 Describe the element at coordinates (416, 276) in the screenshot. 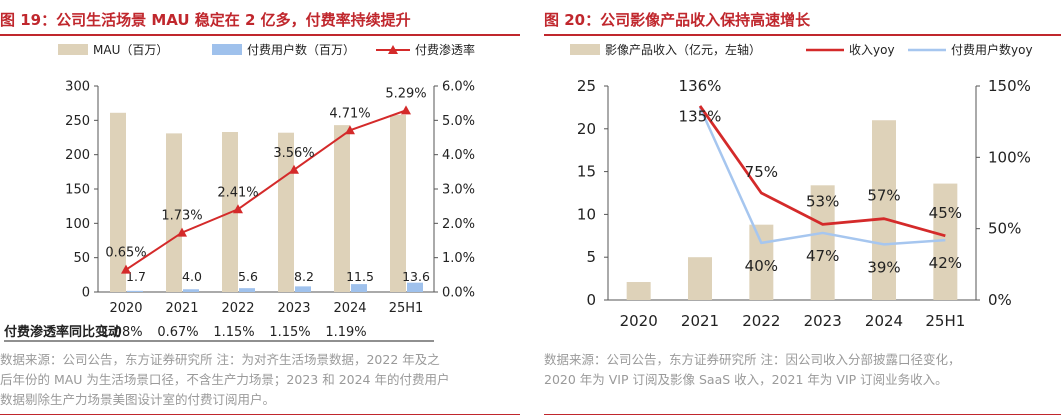

I see `data-label-paid-users: 13.6` at that location.